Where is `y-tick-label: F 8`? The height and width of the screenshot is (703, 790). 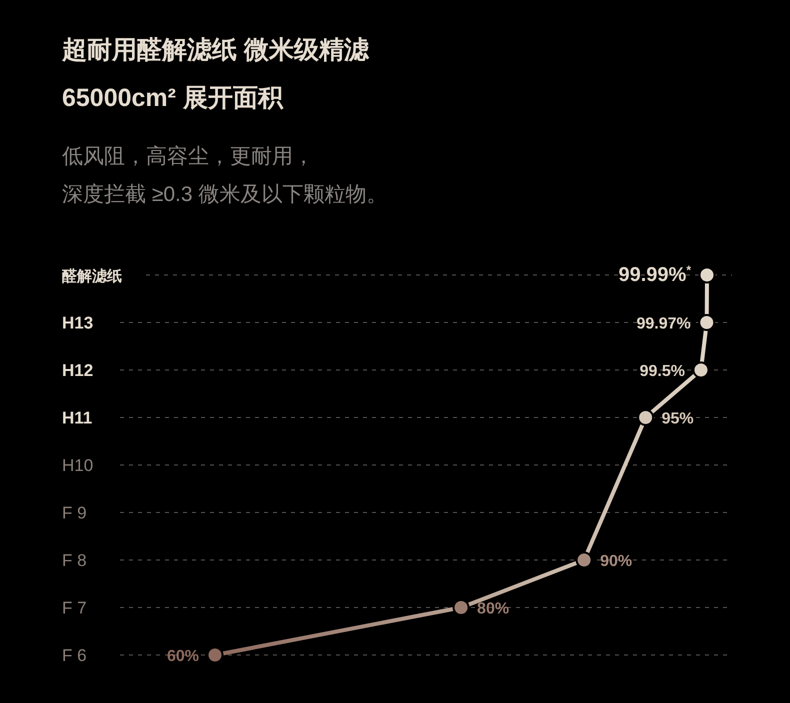 y-tick-label: F 8 is located at coordinates (74, 560).